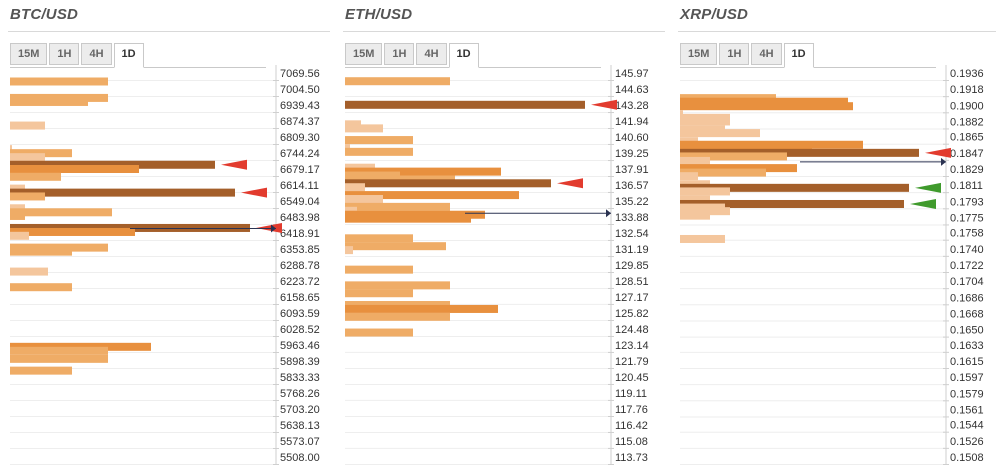 The width and height of the screenshot is (998, 469). What do you see at coordinates (300, 314) in the screenshot?
I see `level-label: 6093.59` at bounding box center [300, 314].